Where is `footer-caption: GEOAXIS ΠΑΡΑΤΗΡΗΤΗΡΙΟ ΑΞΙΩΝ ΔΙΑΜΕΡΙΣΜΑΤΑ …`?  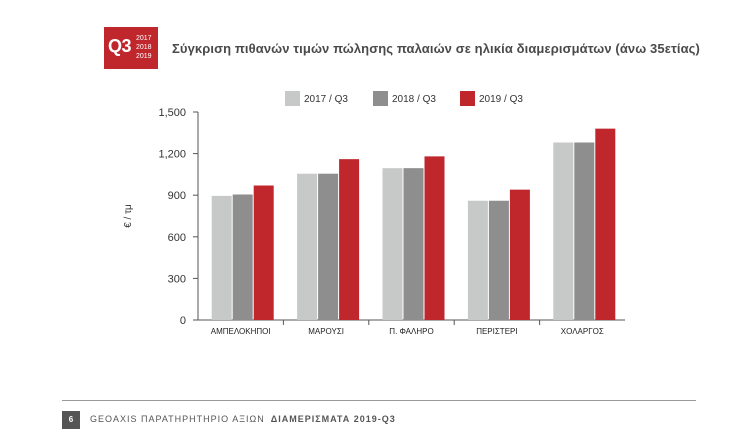 footer-caption: GEOAXIS ΠΑΡΑΤΗΡΗΤΗΡΙΟ ΑΞΙΩΝ ΔΙΑΜΕΡΙΣΜΑΤΑ … is located at coordinates (243, 419).